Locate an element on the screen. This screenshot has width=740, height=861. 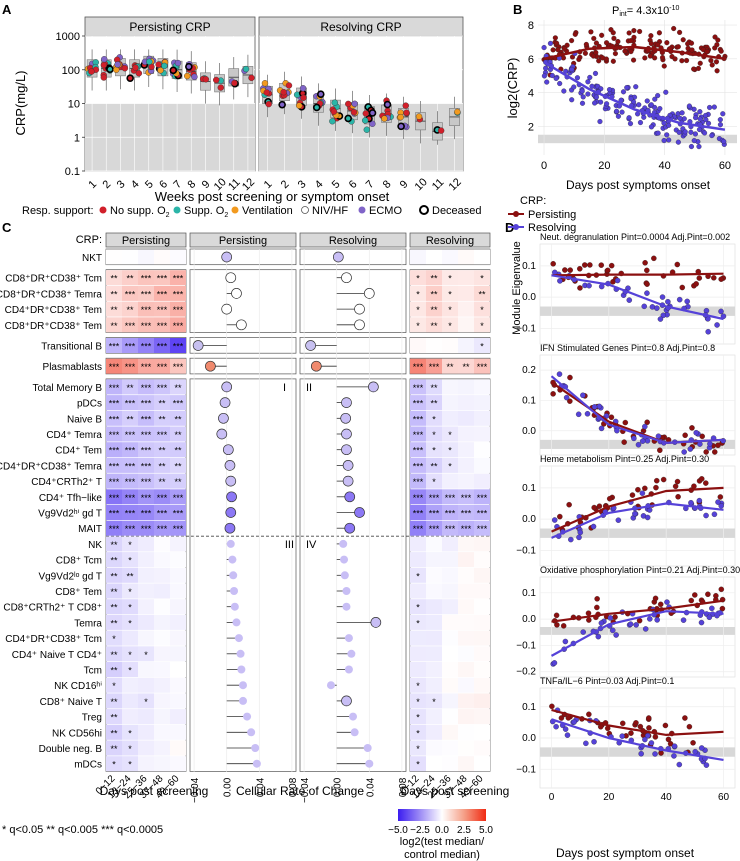
c-row-label: CD8⁺DR⁺CD38⁺ Tcm is located at coordinates (53, 279).